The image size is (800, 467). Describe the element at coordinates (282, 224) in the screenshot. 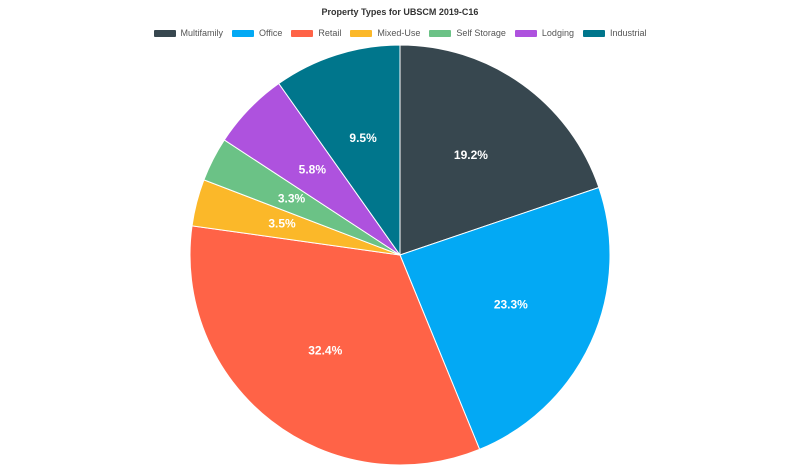

I see `slice-label-mixed-use: 3.5%` at that location.